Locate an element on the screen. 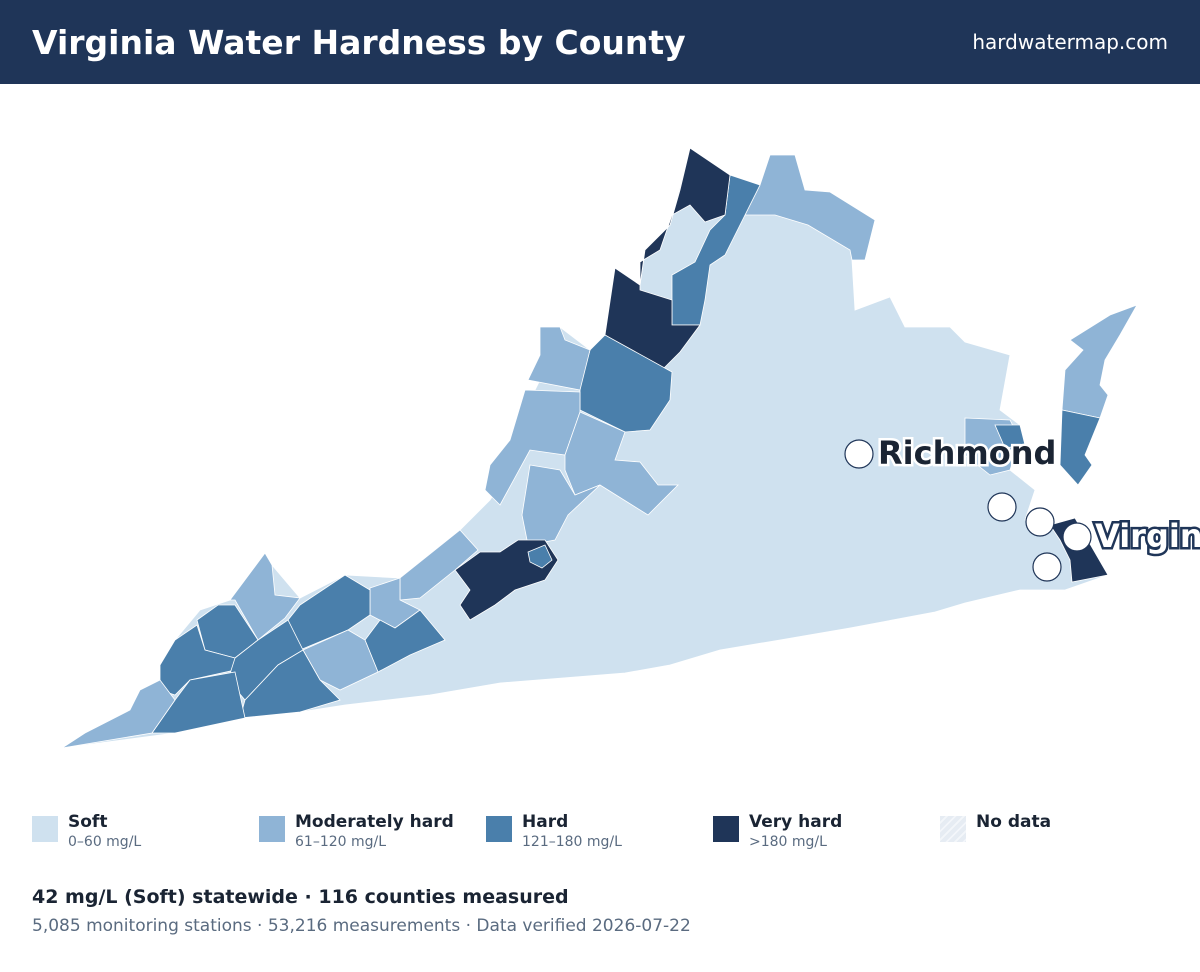  site-name: hardwatermap.com is located at coordinates (1070, 42).